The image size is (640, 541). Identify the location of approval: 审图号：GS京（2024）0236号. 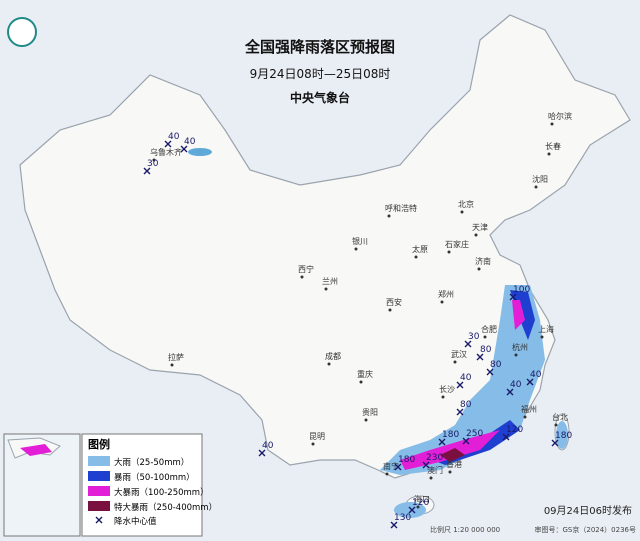
(586, 529).